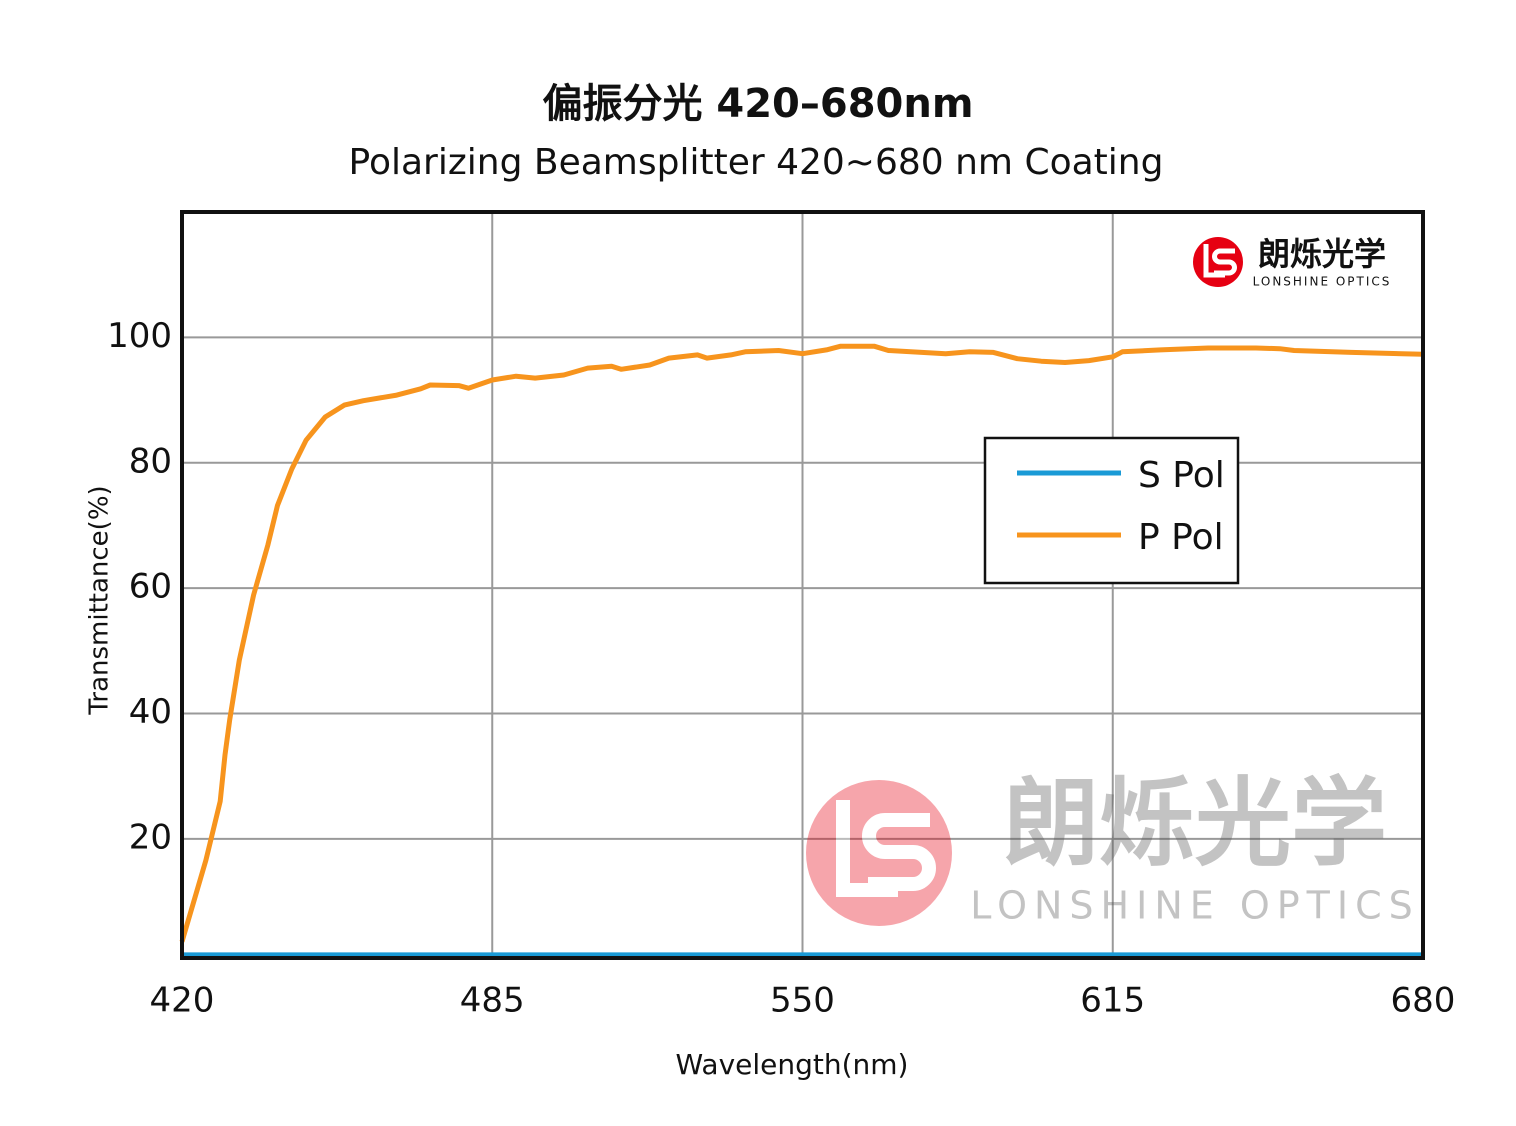 This screenshot has width=1516, height=1126. Describe the element at coordinates (150, 461) in the screenshot. I see `y-tick-label: 80` at that location.